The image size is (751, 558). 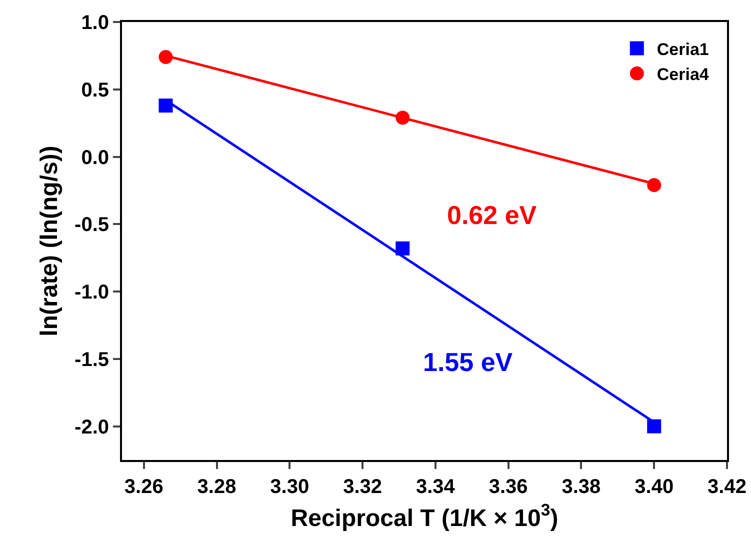 What do you see at coordinates (290, 487) in the screenshot?
I see `x-tick-label: 3.30` at bounding box center [290, 487].